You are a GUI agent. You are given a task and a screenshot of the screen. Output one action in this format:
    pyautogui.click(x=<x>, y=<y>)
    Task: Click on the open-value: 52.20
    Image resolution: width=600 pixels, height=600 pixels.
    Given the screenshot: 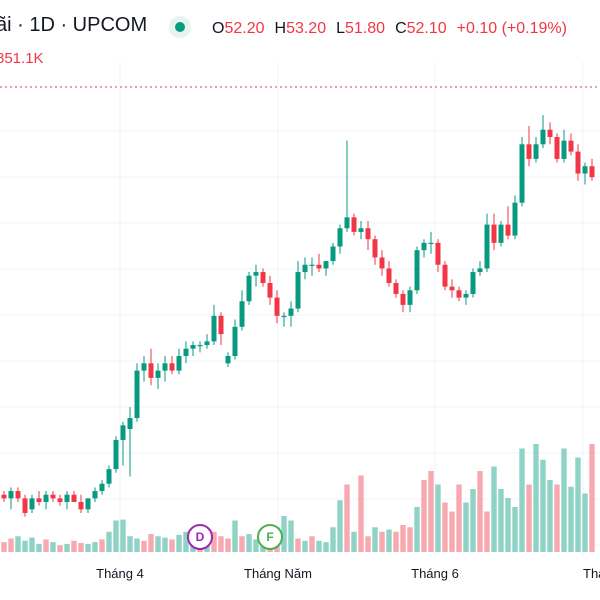 What is the action you would take?
    pyautogui.click(x=244, y=28)
    